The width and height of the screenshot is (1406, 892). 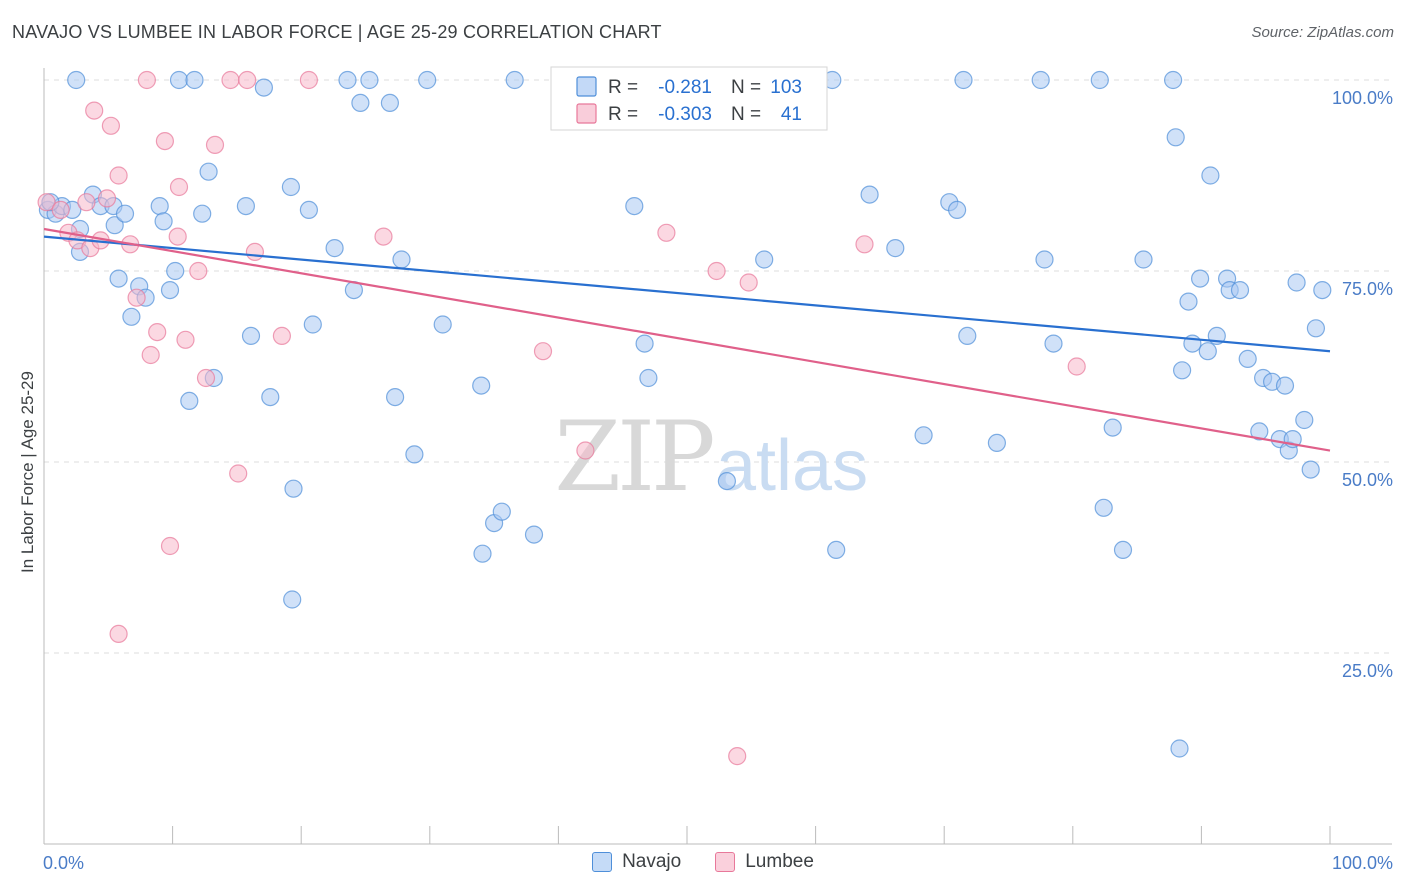 What do you see at coordinates (711, 457) in the screenshot?
I see `watermark: ZIP atlas` at bounding box center [711, 457].